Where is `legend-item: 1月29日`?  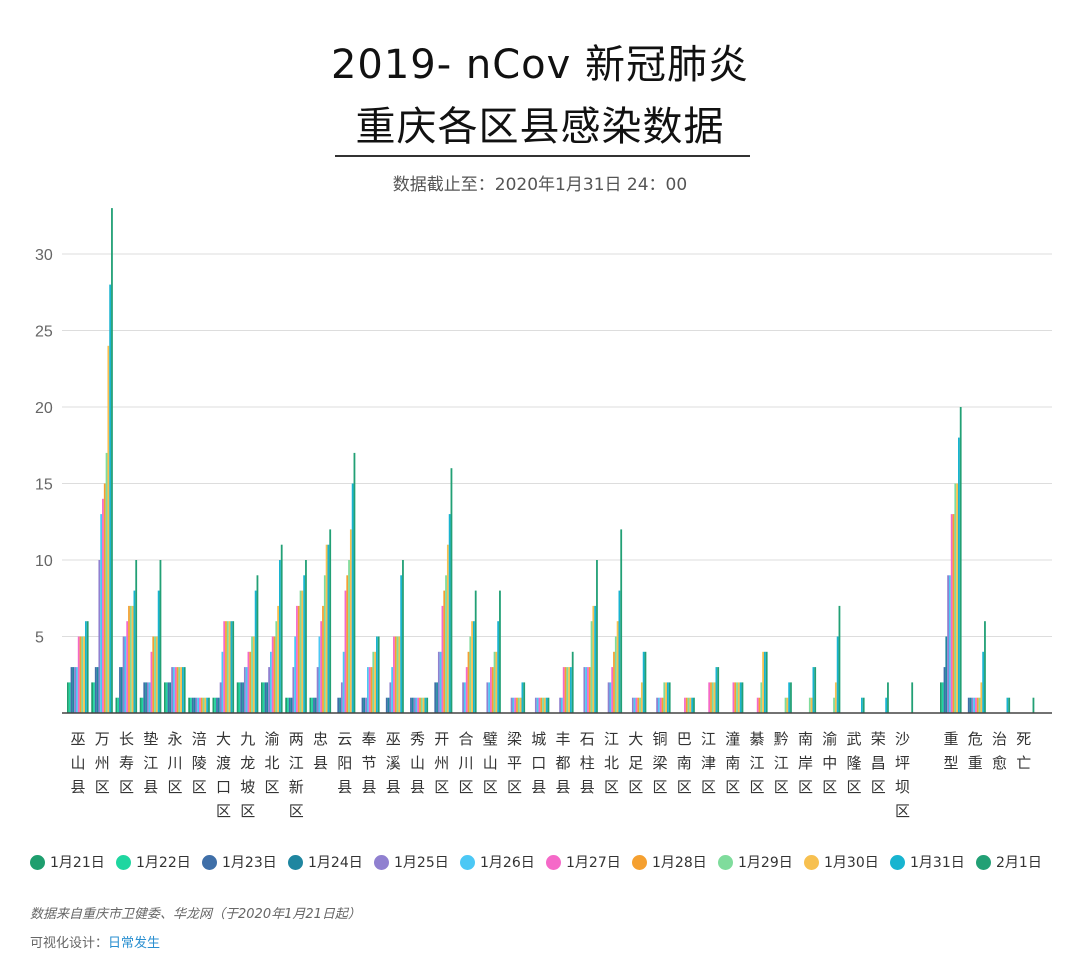 legend-item: 1月29日 is located at coordinates (761, 862).